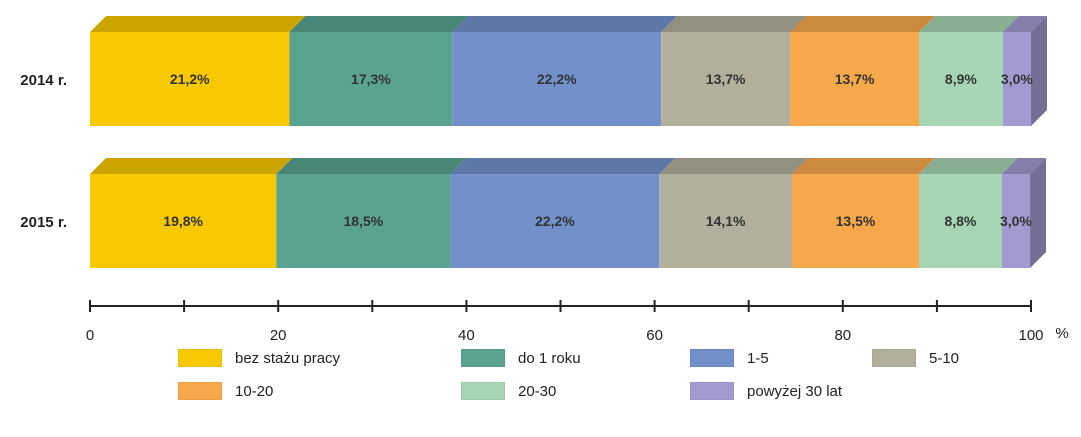 The width and height of the screenshot is (1081, 437). What do you see at coordinates (225, 391) in the screenshot?
I see `legend-item: 10-20` at bounding box center [225, 391].